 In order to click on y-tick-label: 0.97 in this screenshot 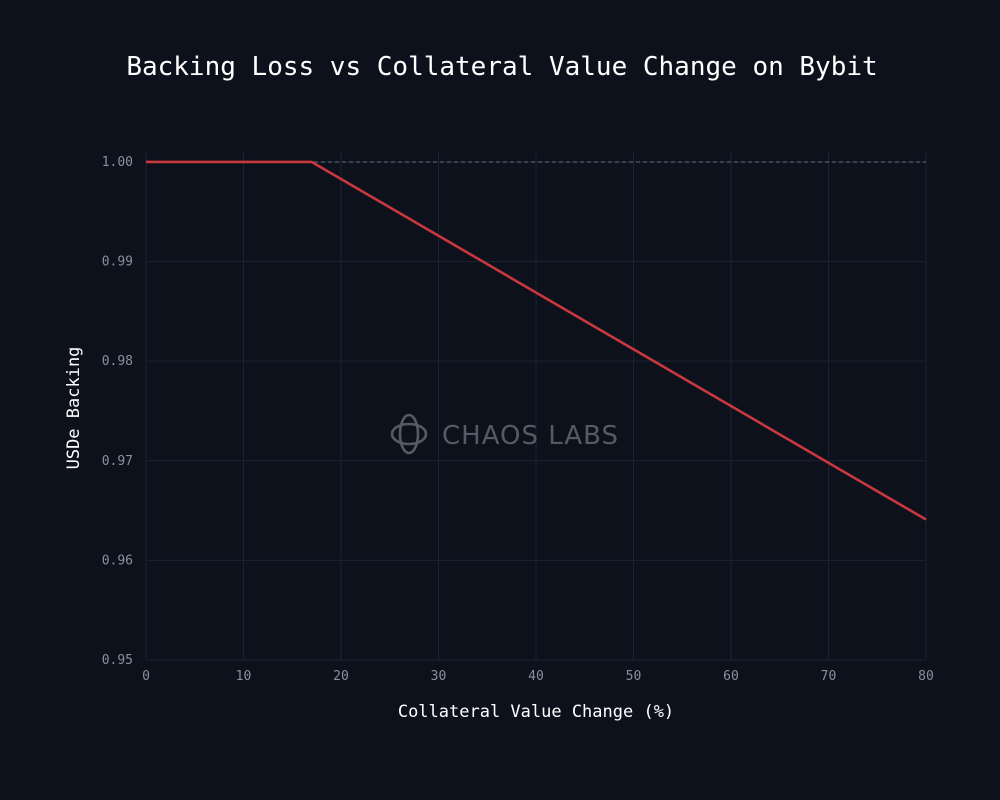, I will do `click(117, 461)`.